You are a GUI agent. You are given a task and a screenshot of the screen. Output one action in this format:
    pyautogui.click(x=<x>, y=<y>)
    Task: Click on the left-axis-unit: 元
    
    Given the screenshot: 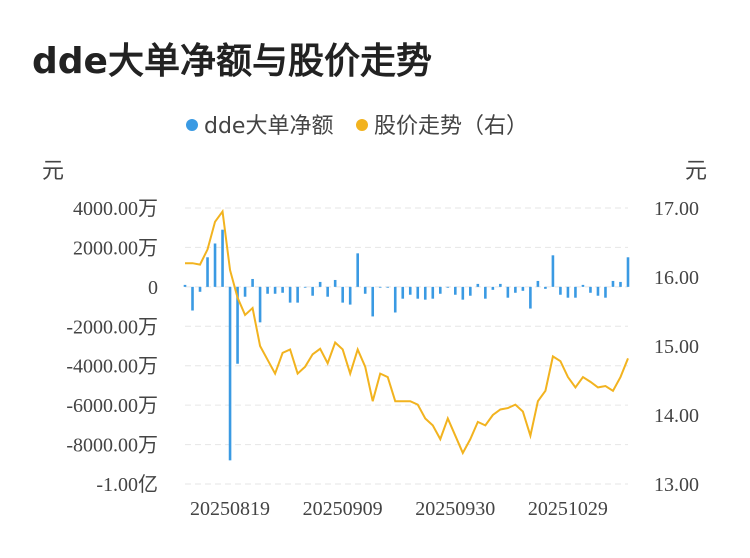 What is the action you would take?
    pyautogui.click(x=53, y=171)
    